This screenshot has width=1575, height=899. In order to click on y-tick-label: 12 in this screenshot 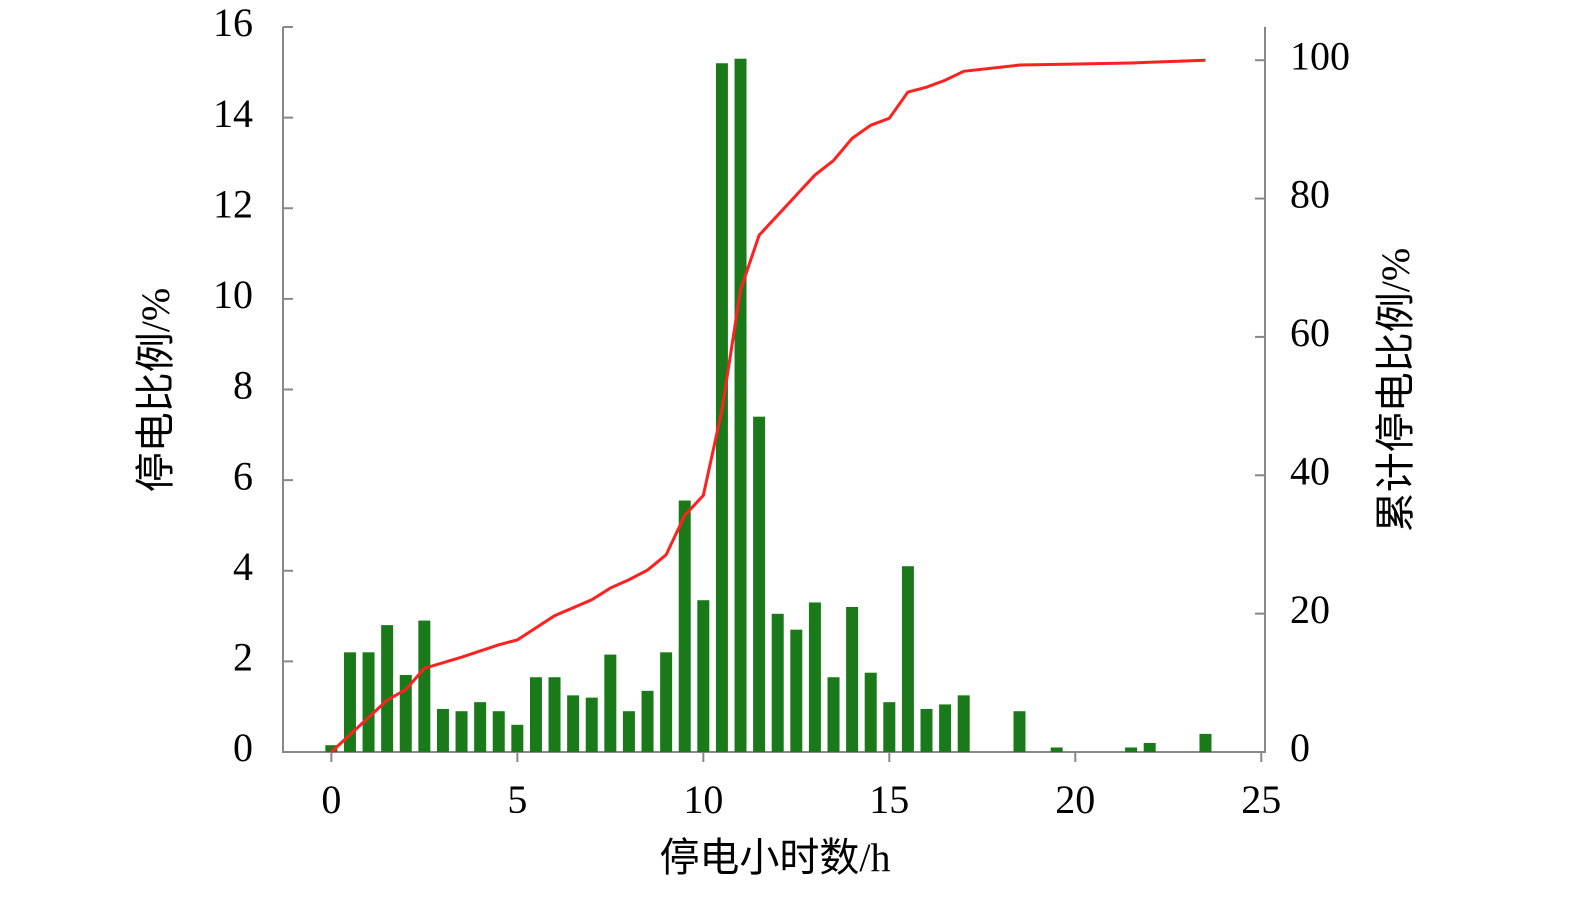, I will do `click(233, 203)`.